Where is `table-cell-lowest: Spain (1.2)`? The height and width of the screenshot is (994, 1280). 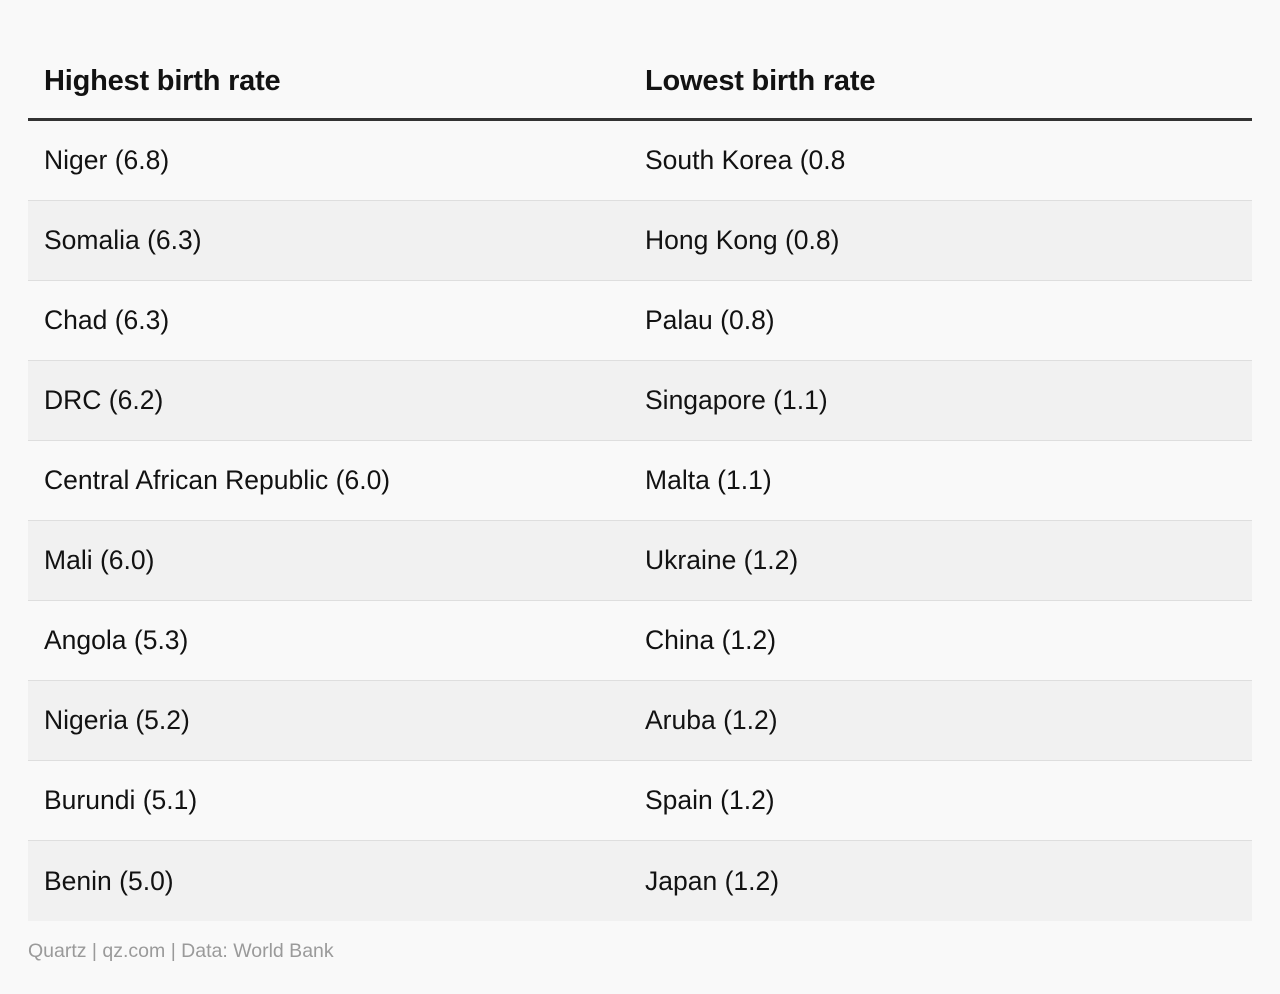
table-cell-lowest: Spain (1.2) is located at coordinates (710, 800).